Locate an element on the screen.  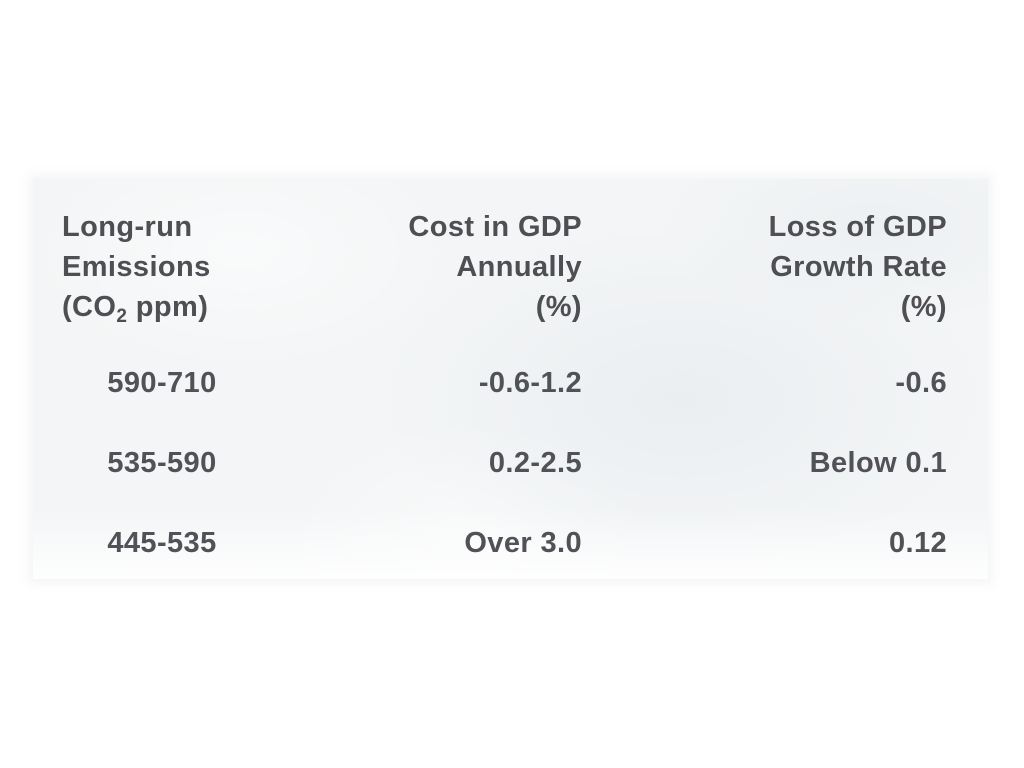
column-header-loss: Loss of GDP Growth Rate (%) is located at coordinates (764, 267).